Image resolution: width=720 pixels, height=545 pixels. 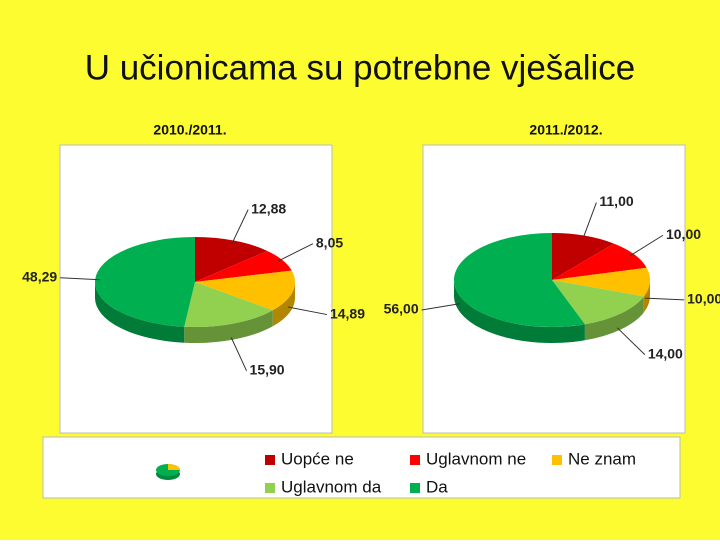 I want to click on value-label: 8,05, so click(x=329, y=242).